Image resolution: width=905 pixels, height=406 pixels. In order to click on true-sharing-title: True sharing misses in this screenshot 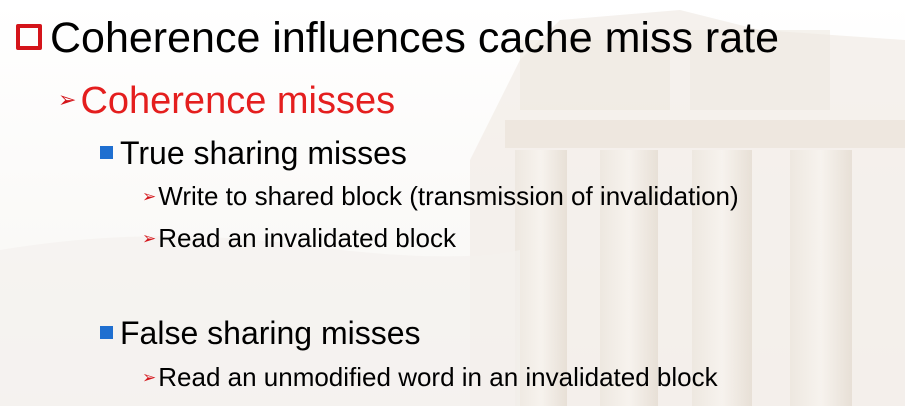, I will do `click(263, 153)`.